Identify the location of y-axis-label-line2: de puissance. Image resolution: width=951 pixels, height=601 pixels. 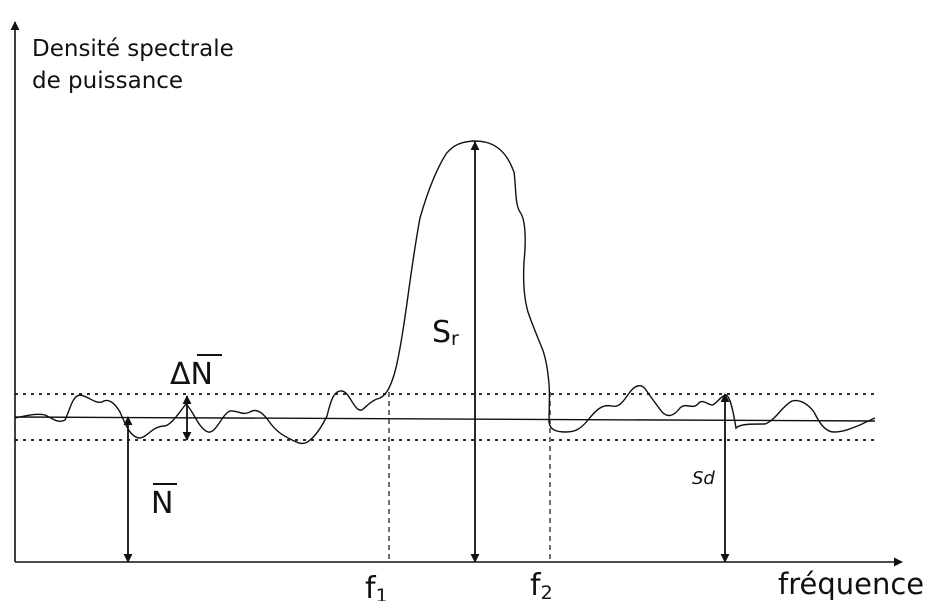
(107, 81).